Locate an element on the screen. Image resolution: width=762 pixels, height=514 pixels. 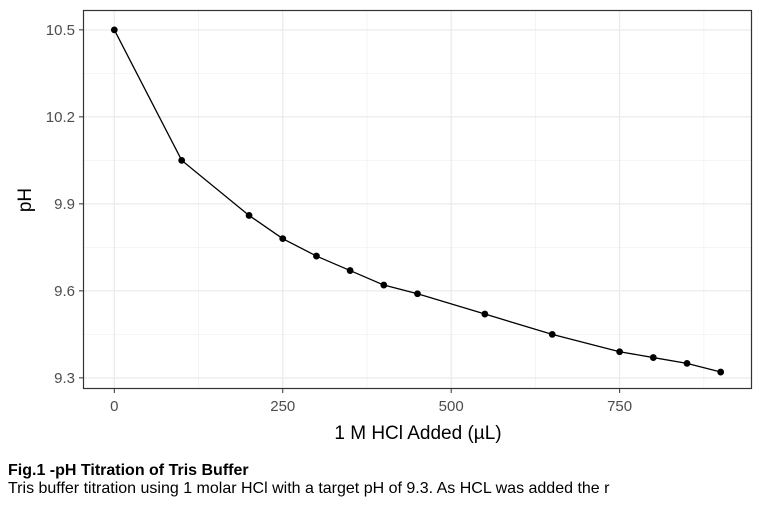
y-tick-label: 10.5 is located at coordinates (60, 30).